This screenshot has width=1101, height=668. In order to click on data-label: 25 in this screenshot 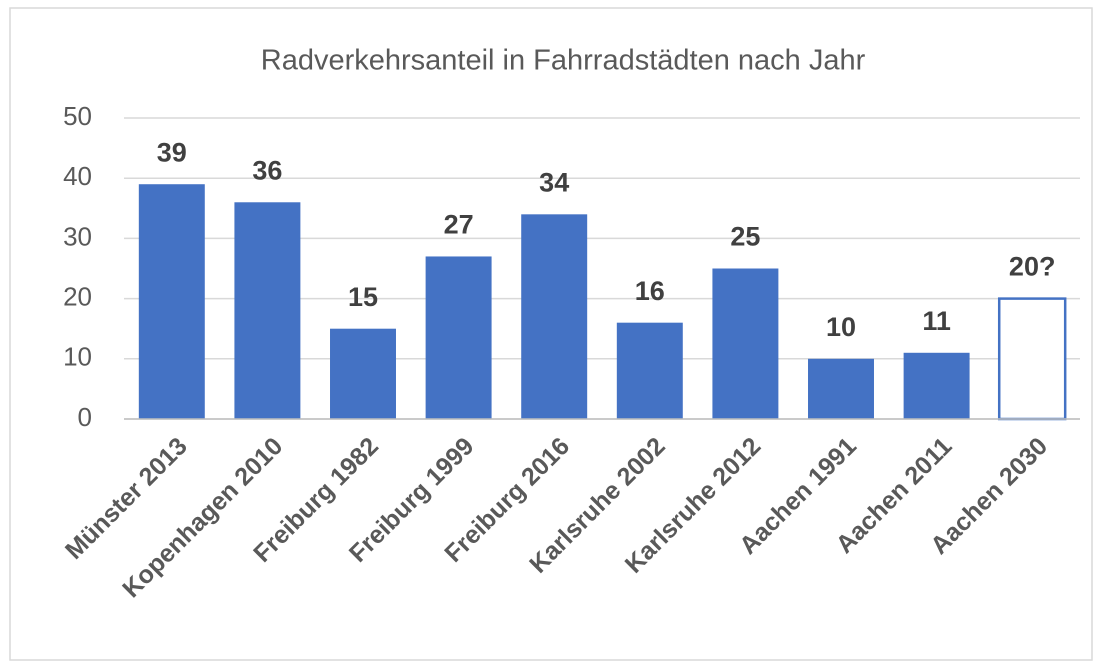, I will do `click(745, 237)`.